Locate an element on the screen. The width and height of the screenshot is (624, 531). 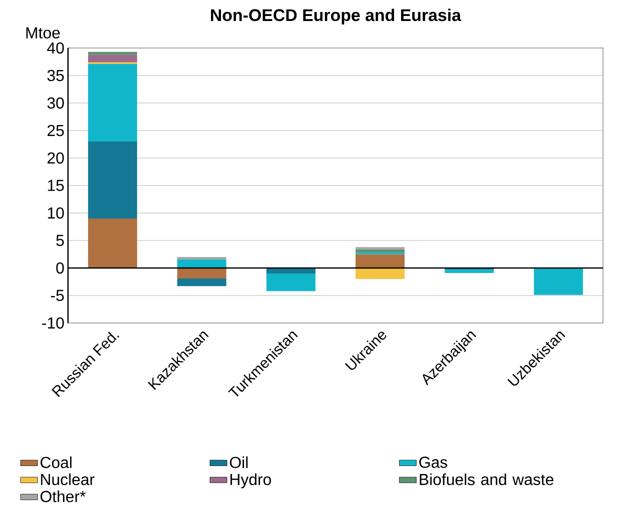
y-axis-title: Mtoe is located at coordinates (43, 32).